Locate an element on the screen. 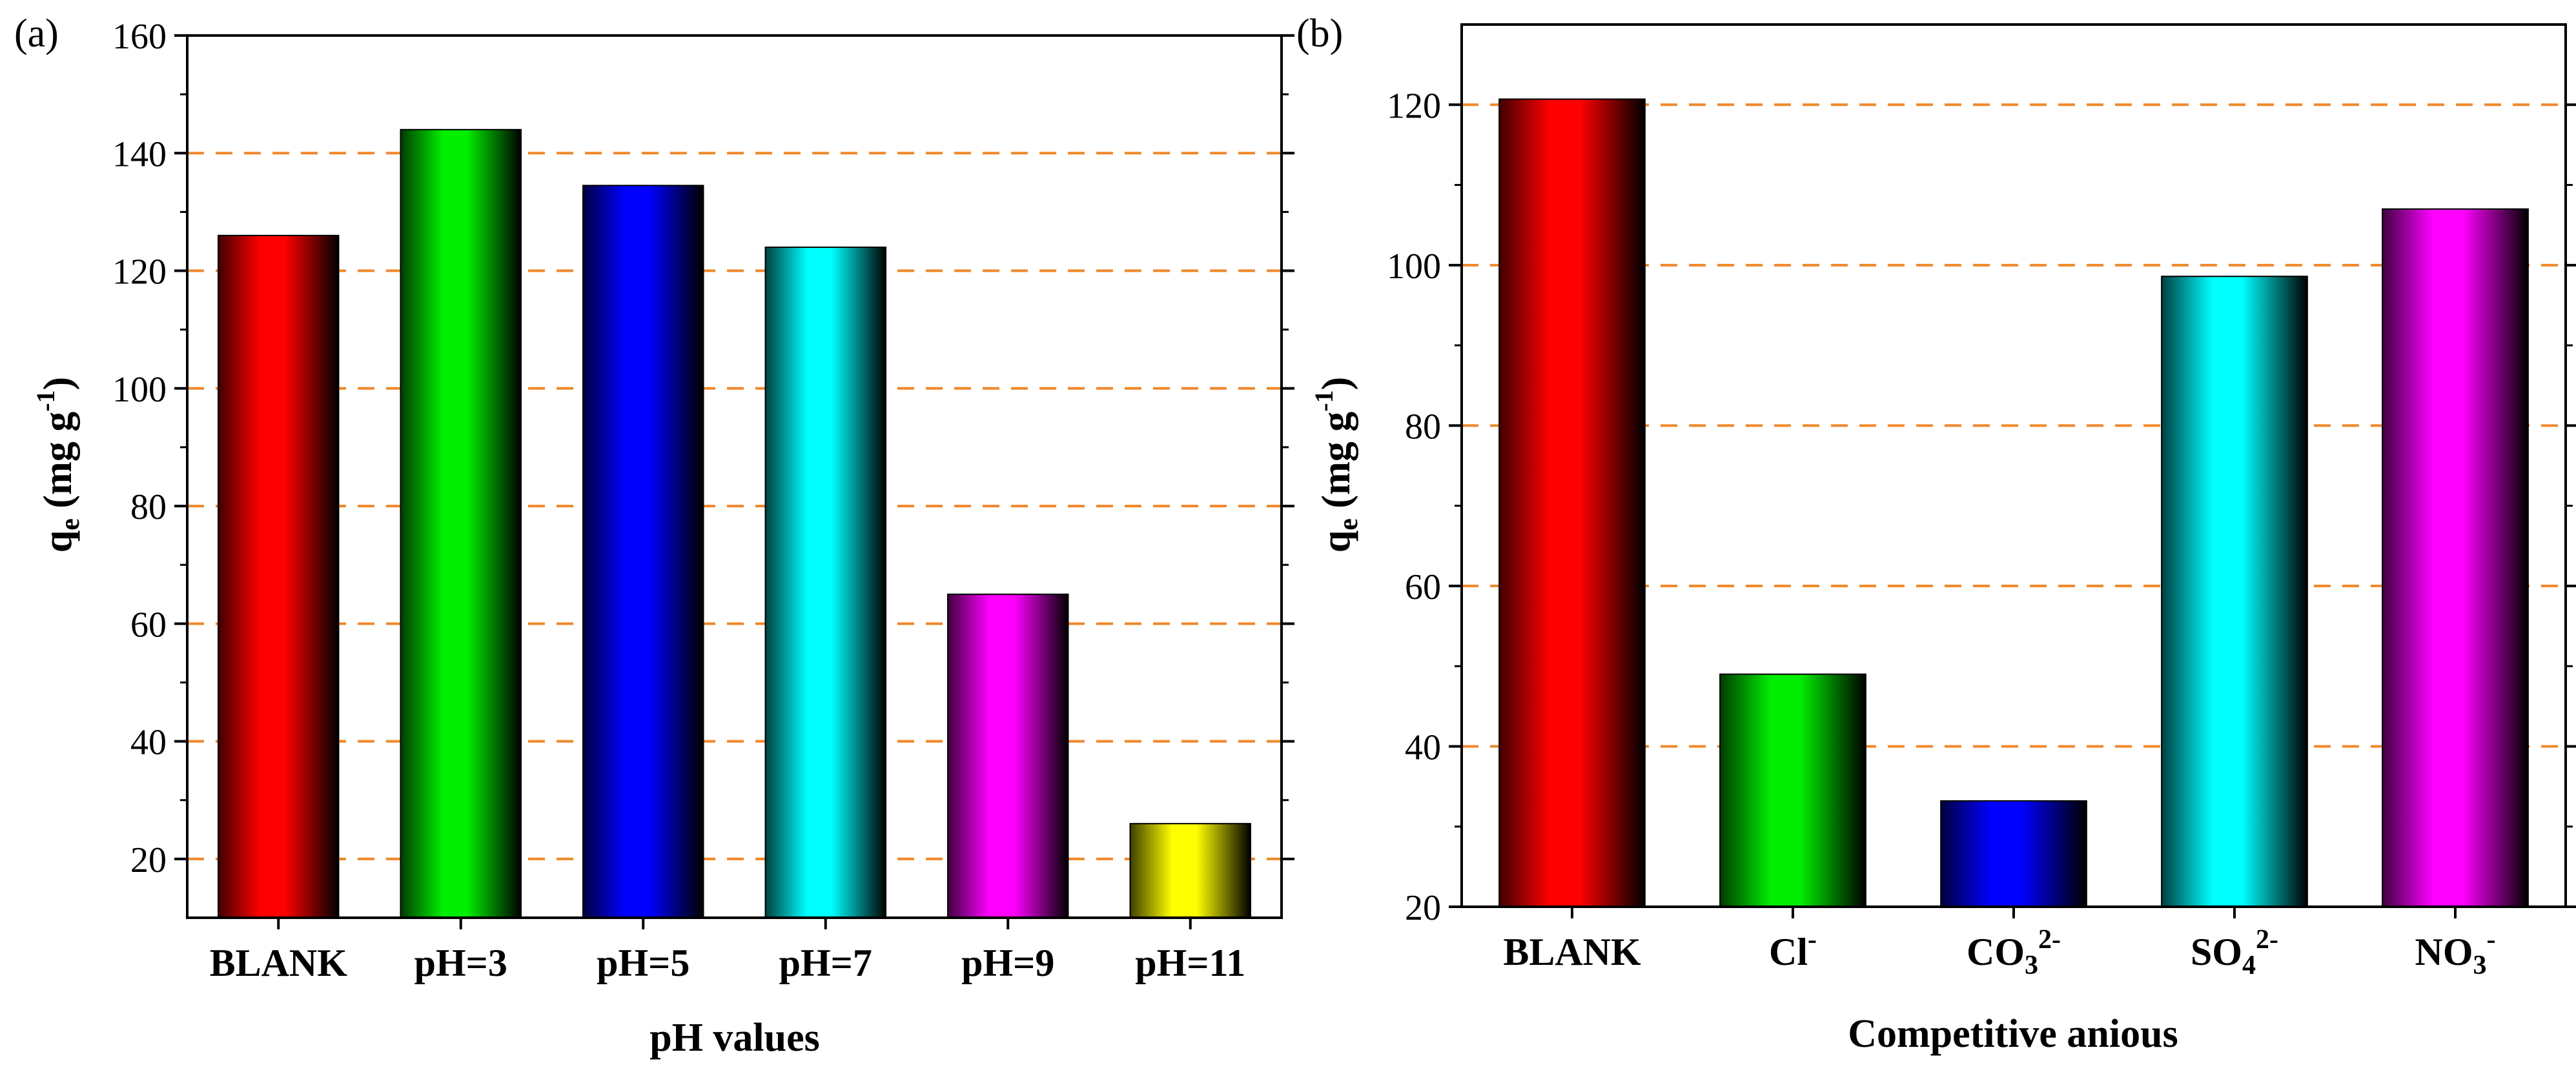 Image resolution: width=2576 pixels, height=1072 pixels. panel-b-x-axis-label: Competitive anious is located at coordinates (2013, 1034).